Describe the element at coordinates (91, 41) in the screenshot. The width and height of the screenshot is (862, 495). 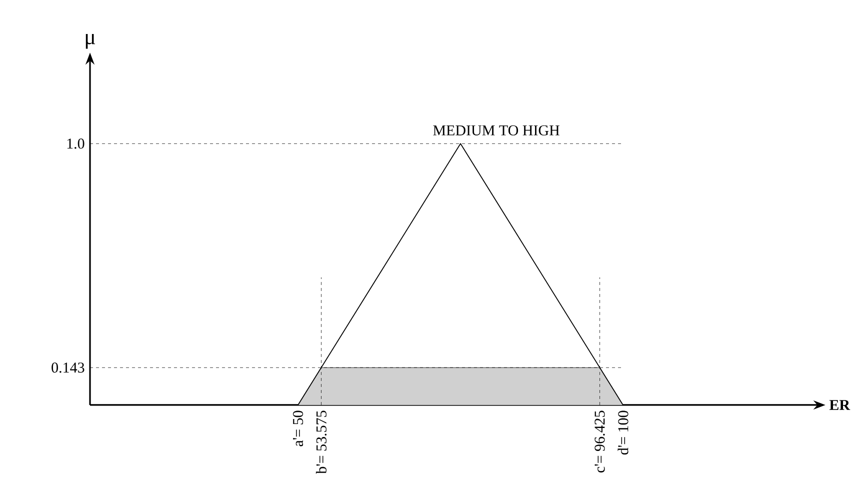
I see `y-axis-title: μ` at that location.